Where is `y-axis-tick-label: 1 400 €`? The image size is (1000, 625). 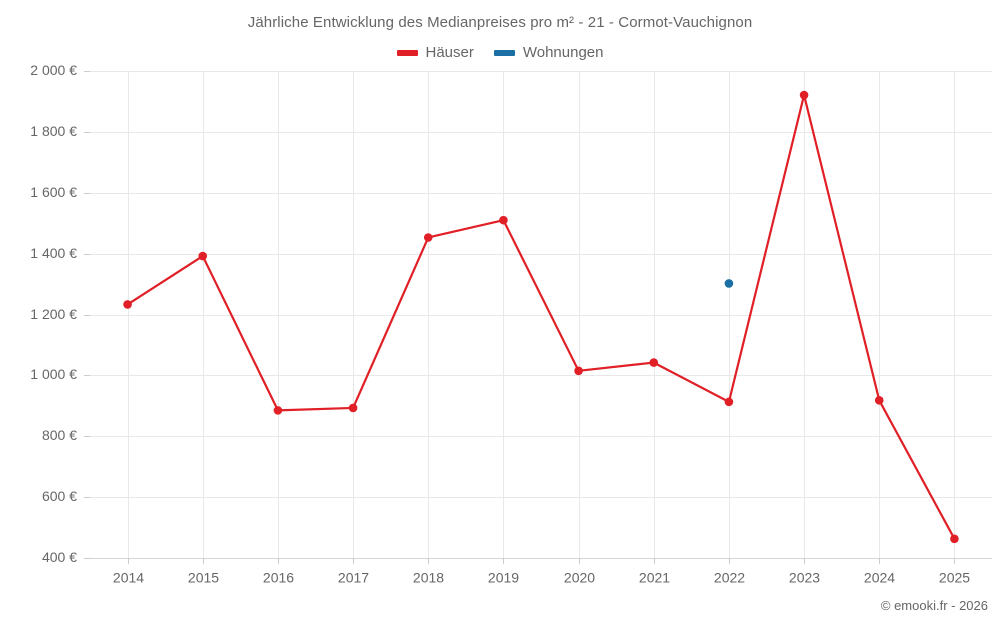
y-axis-tick-label: 1 400 € is located at coordinates (53, 253).